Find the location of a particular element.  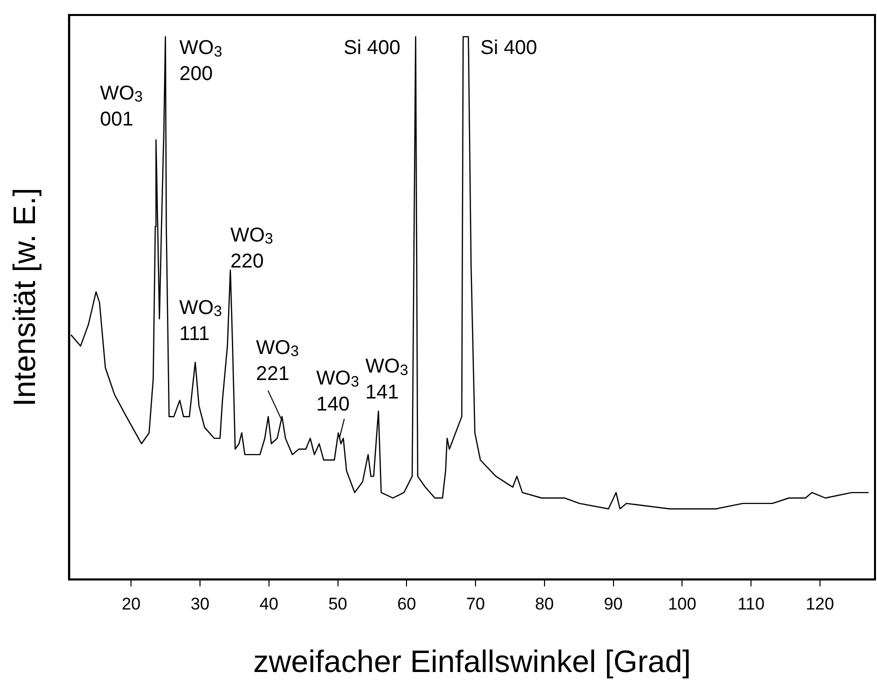

x-tick-label: 80 is located at coordinates (544, 604).